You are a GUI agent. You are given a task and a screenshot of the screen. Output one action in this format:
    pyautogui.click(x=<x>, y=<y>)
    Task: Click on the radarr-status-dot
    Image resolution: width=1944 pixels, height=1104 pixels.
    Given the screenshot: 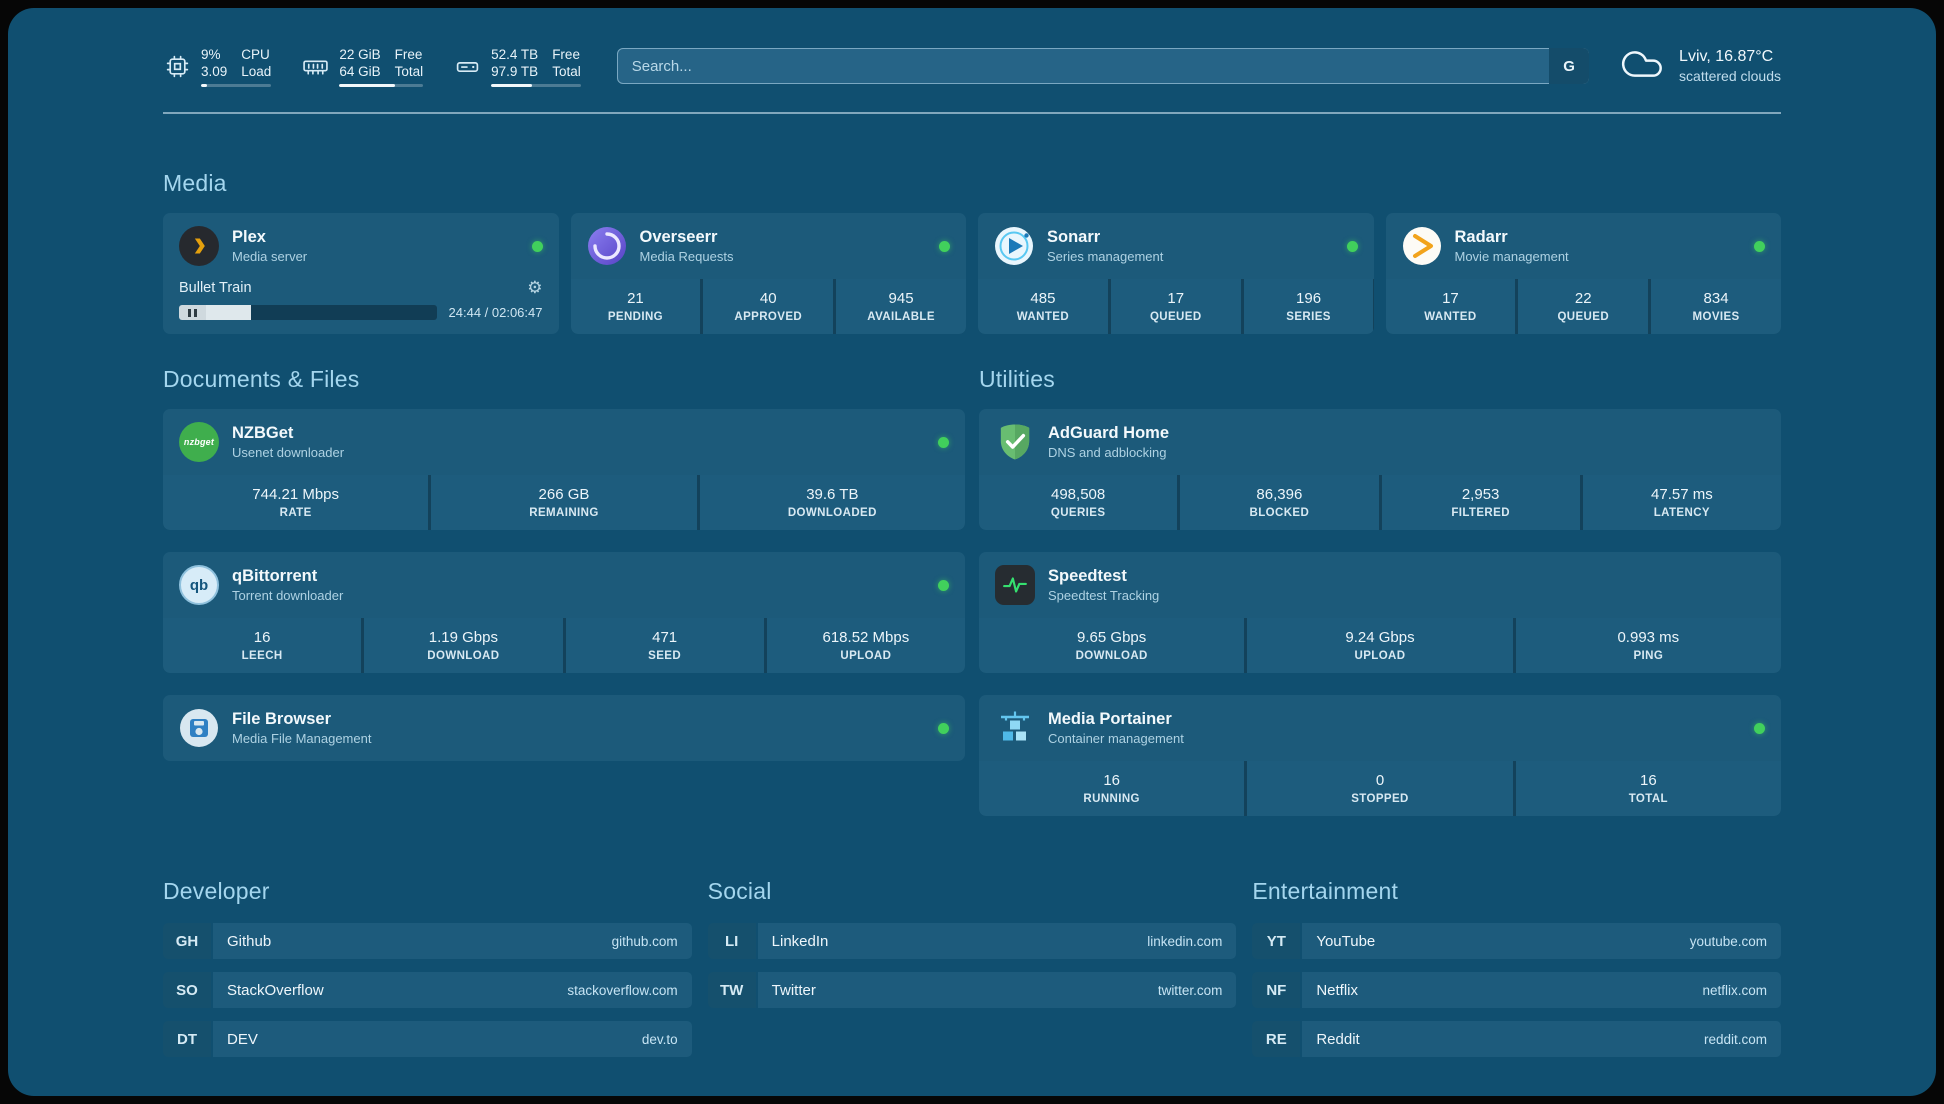 What is the action you would take?
    pyautogui.click(x=1759, y=246)
    